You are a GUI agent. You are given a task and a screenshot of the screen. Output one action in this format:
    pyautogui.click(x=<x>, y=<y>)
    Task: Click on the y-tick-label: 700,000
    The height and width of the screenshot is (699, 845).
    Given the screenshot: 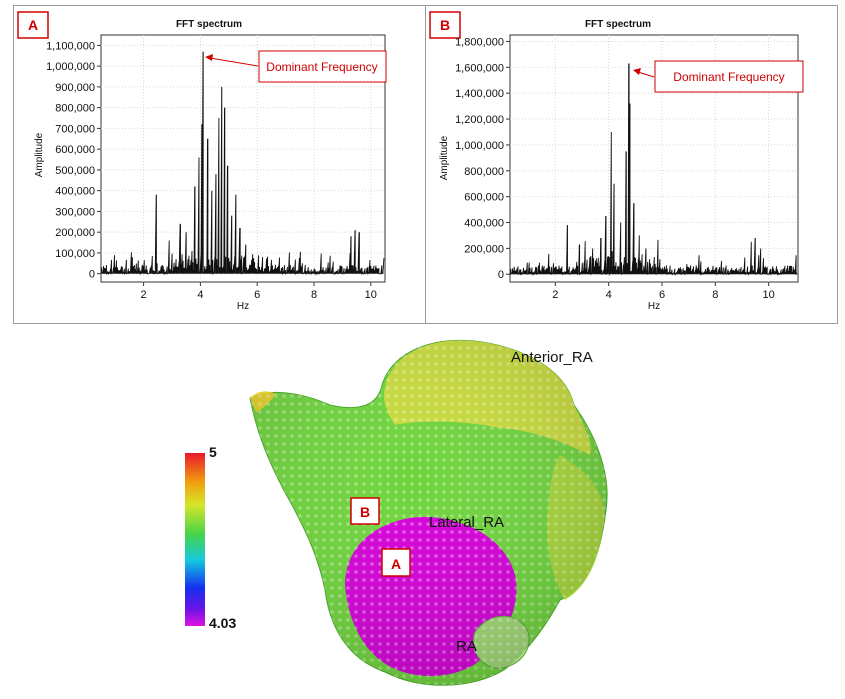 What is the action you would take?
    pyautogui.click(x=75, y=129)
    